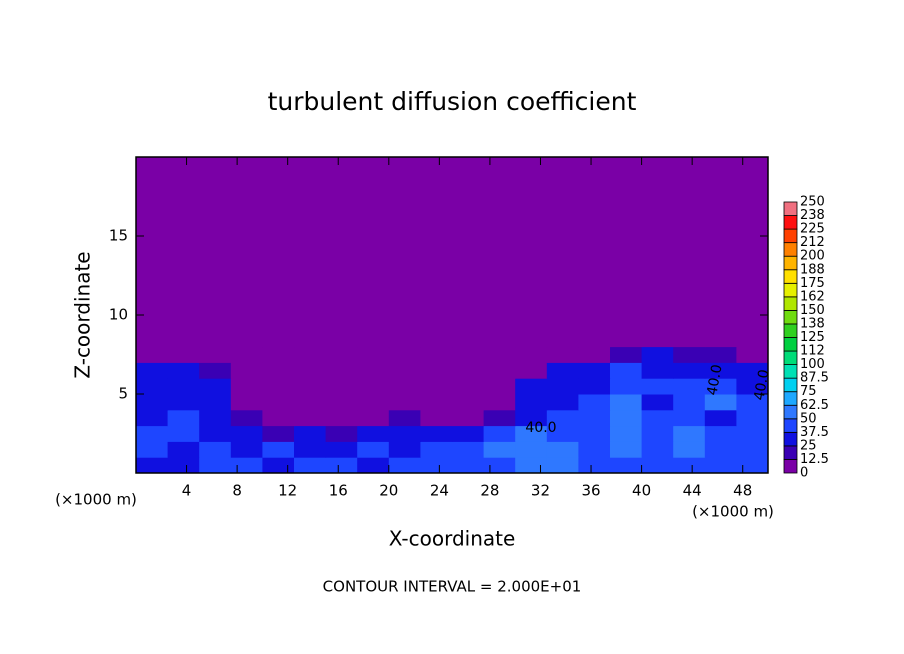  Describe the element at coordinates (814, 432) in the screenshot. I see `colorbar-label: 37.5` at that location.